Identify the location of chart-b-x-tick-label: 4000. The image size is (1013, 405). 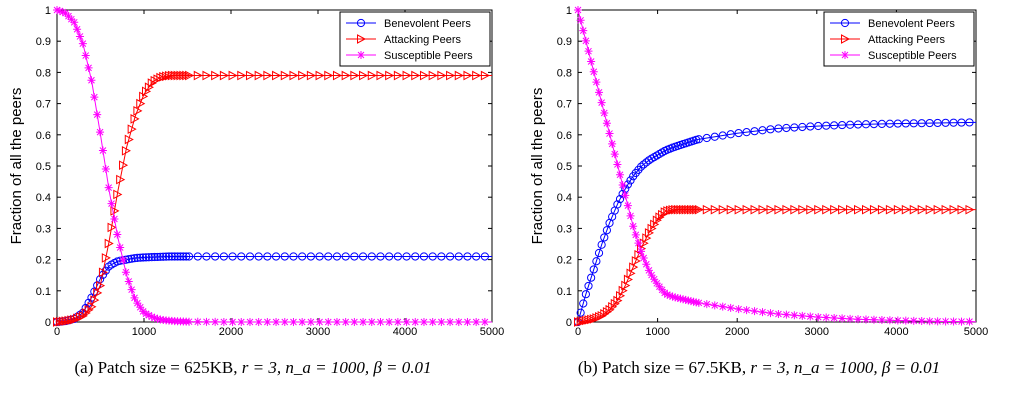
(896, 332).